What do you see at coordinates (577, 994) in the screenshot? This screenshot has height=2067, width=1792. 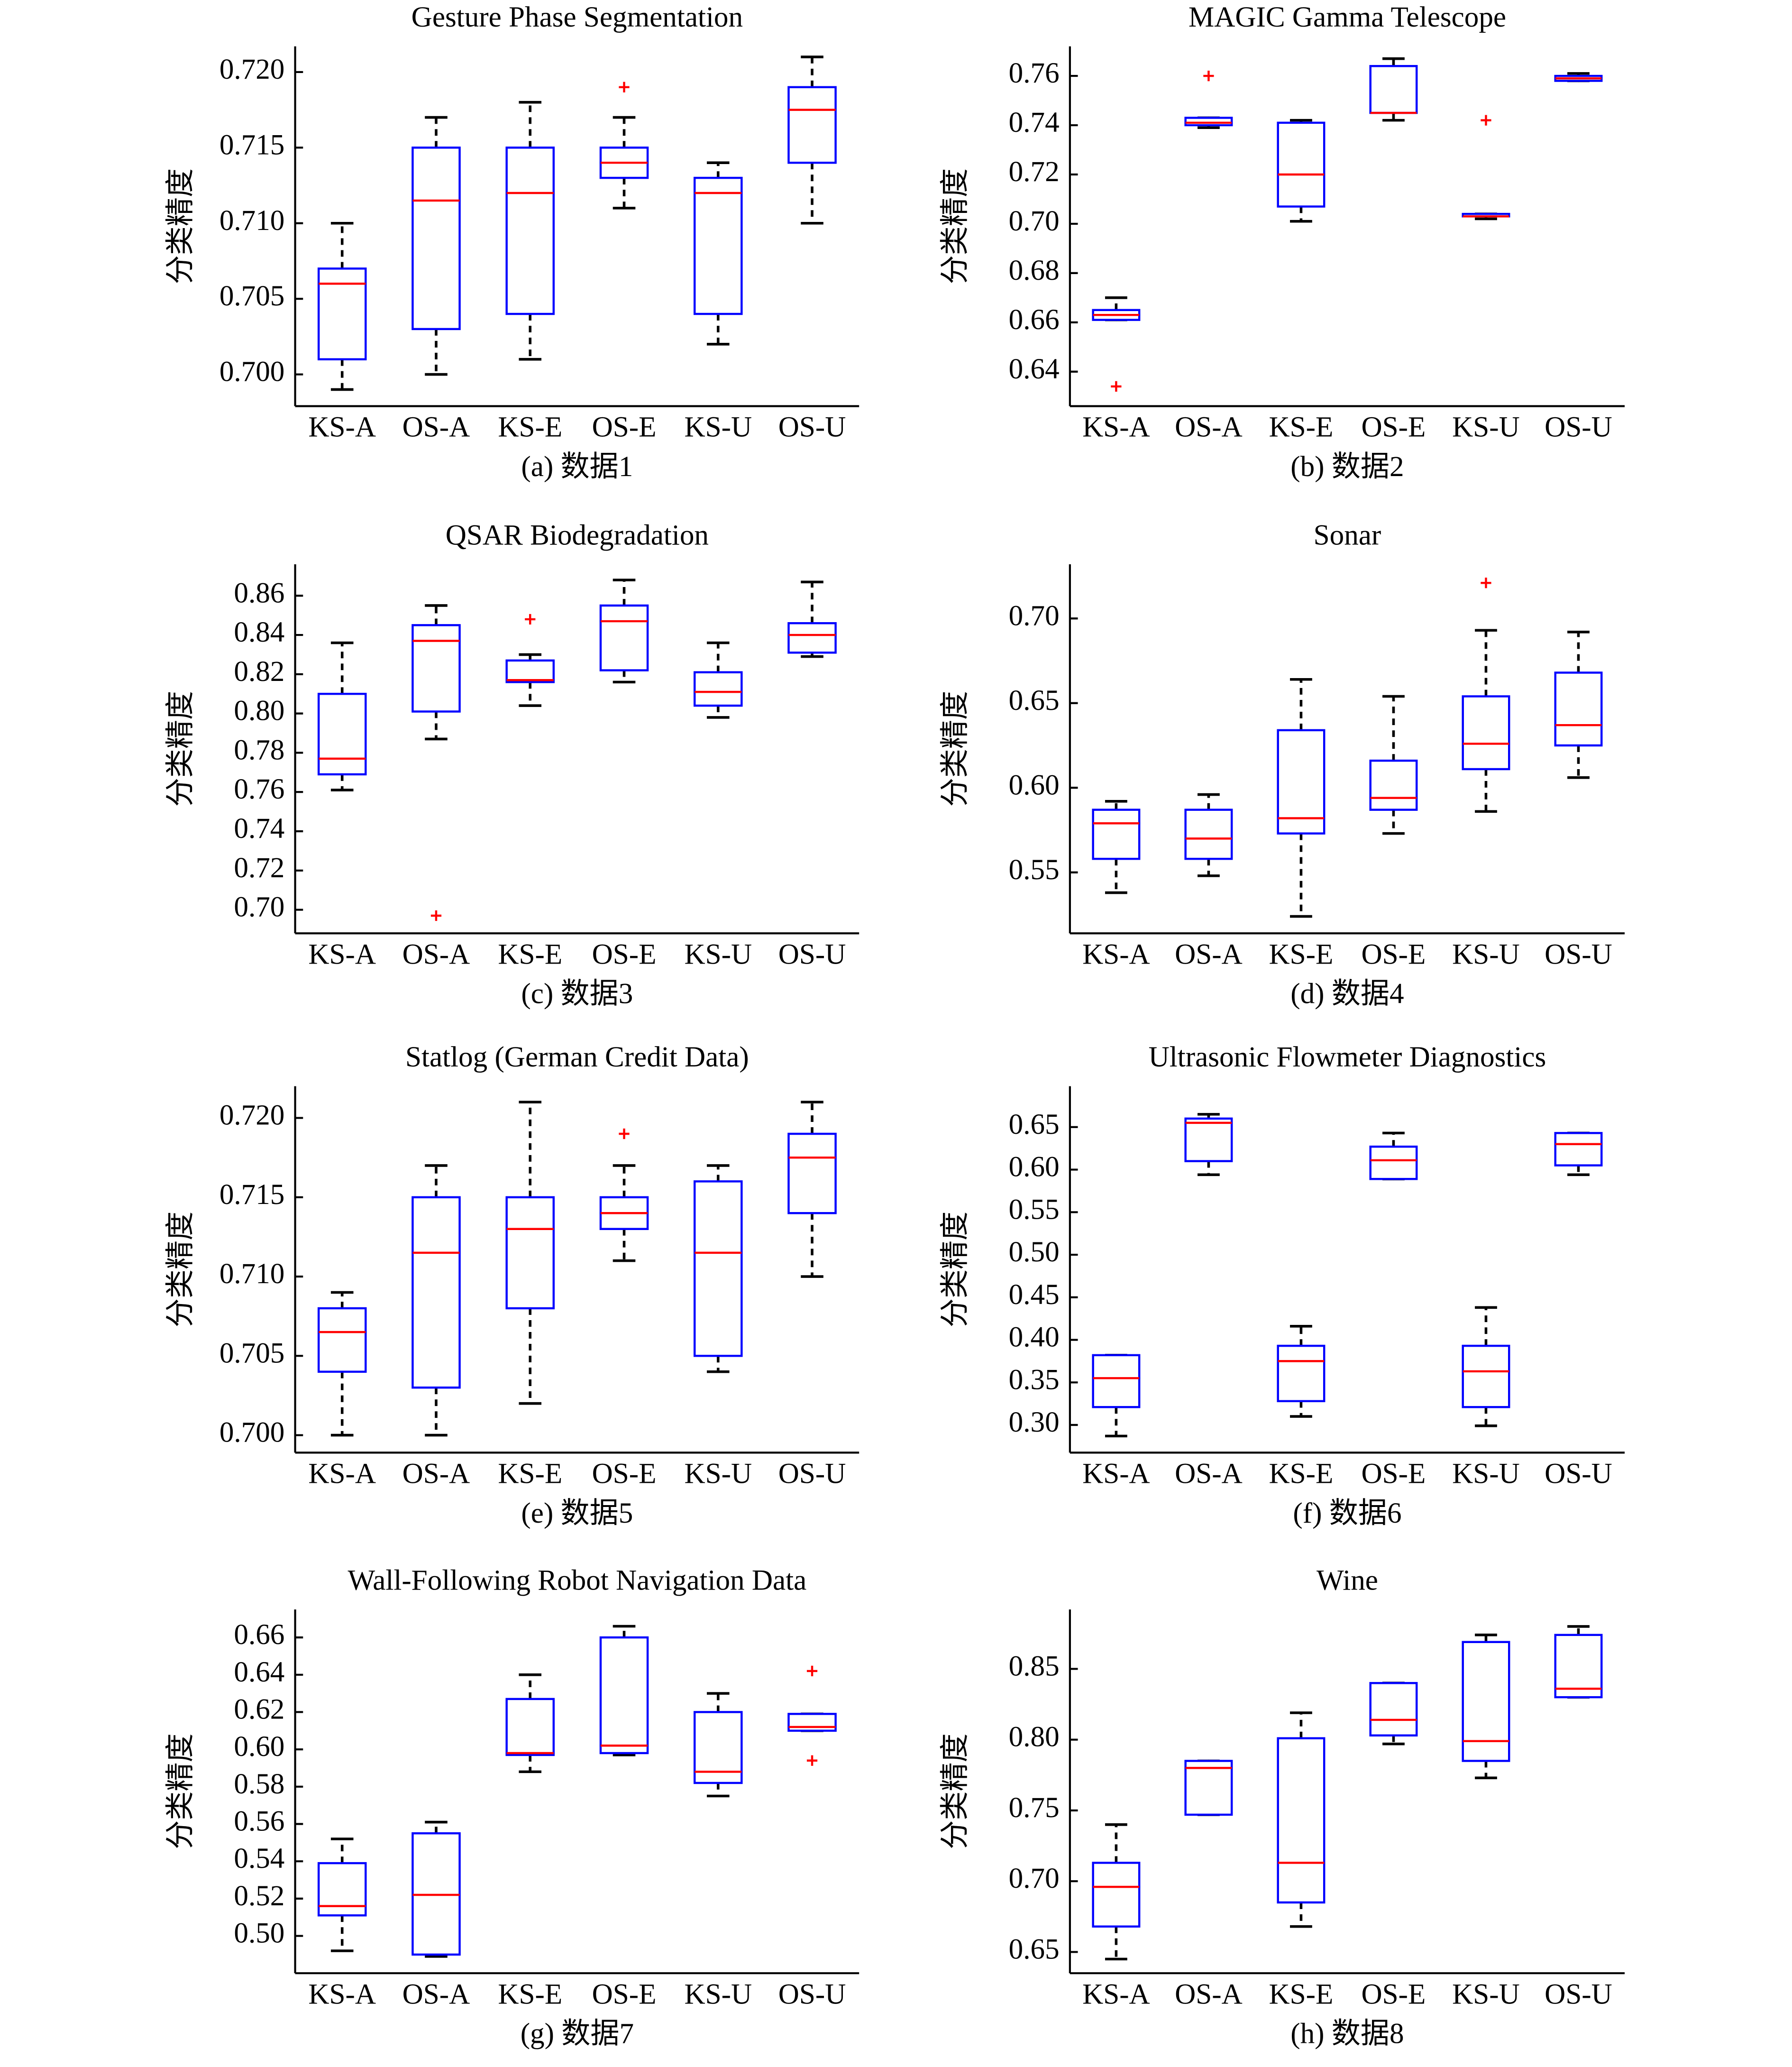 I see `caption: (c) 数据3` at bounding box center [577, 994].